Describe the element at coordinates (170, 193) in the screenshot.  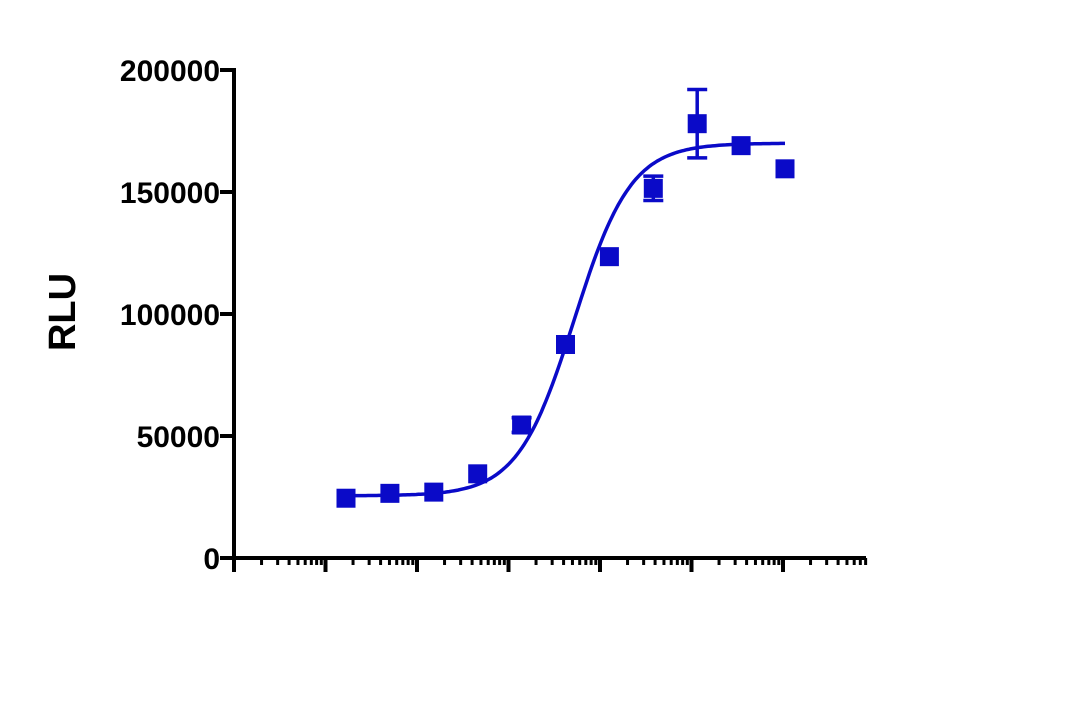
I see `y-tick-label: 150000` at that location.